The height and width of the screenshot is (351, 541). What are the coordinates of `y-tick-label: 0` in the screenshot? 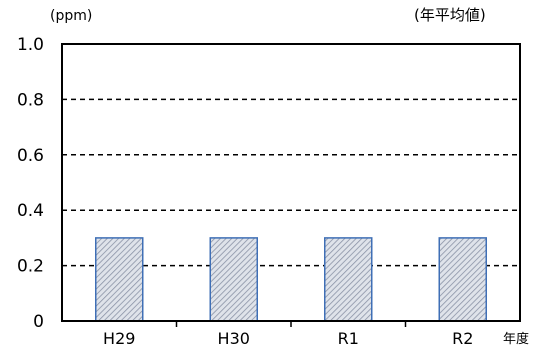 It's located at (38, 322).